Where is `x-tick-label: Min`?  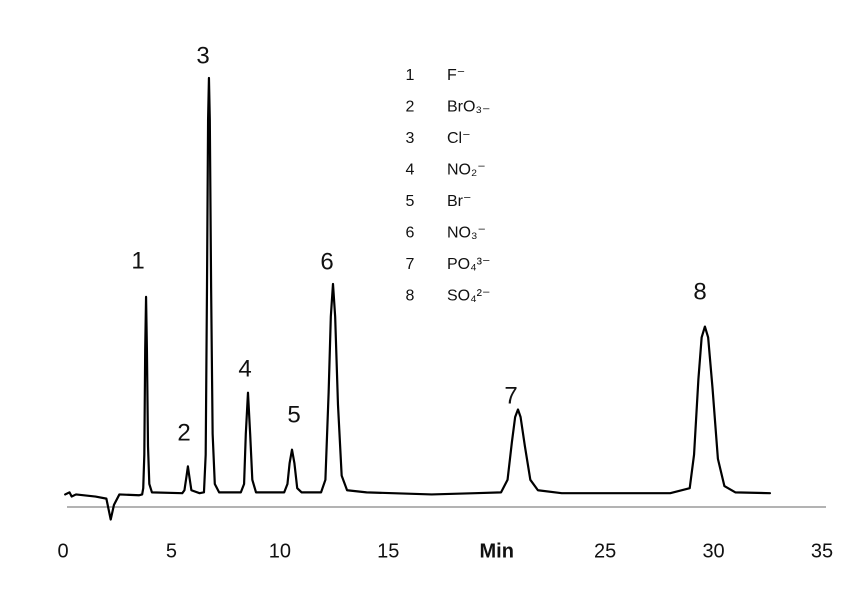
x-tick-label: Min is located at coordinates (496, 551).